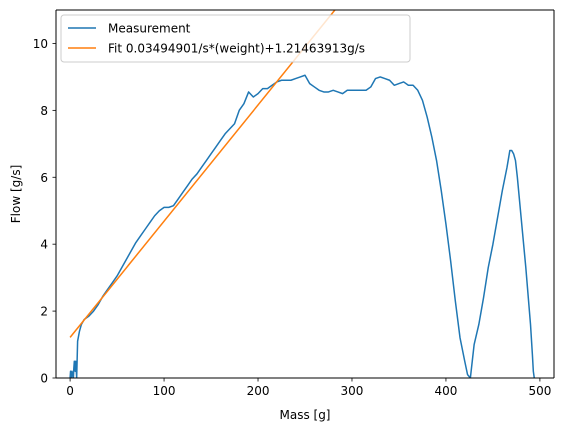 Image resolution: width=562 pixels, height=432 pixels. Describe the element at coordinates (258, 391) in the screenshot. I see `x-tick-label: 200` at that location.